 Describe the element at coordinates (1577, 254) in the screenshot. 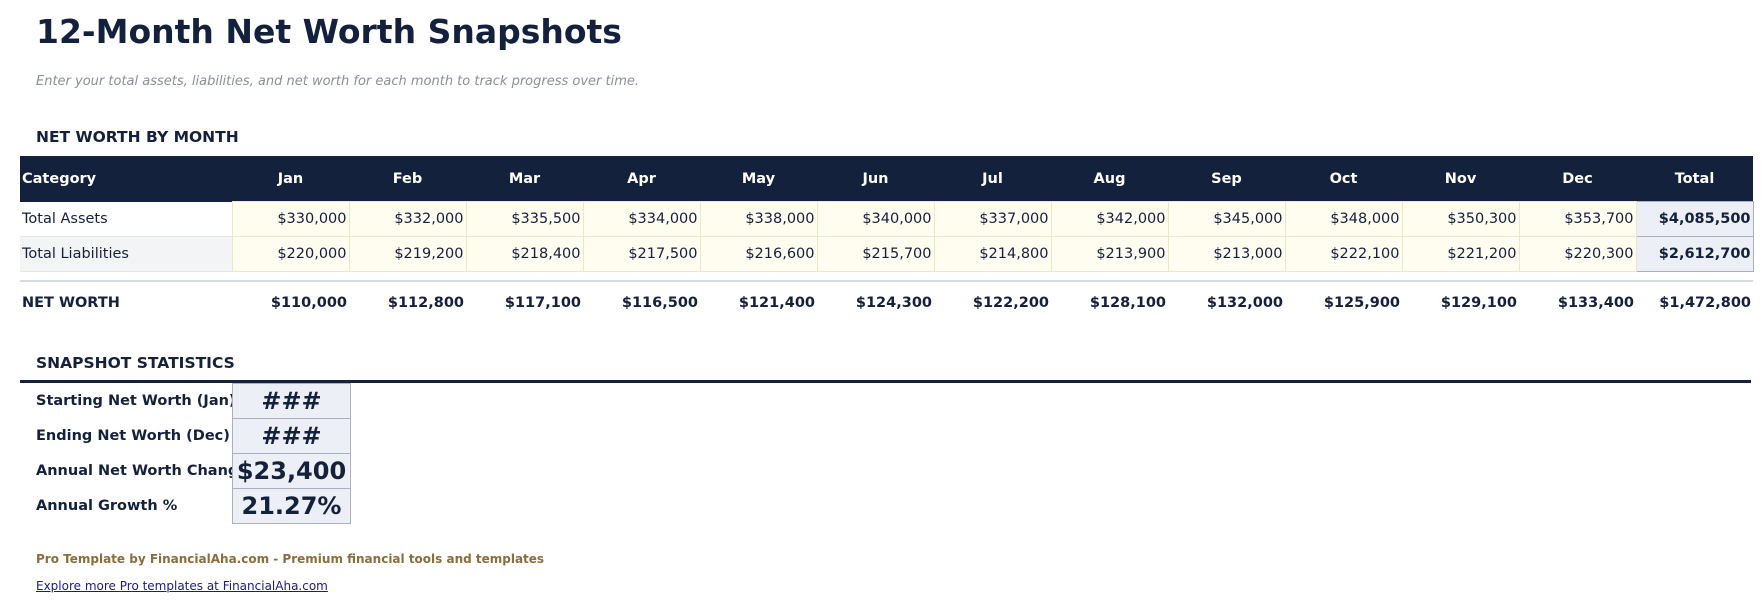

I see `amount-cell: $220,300` at that location.